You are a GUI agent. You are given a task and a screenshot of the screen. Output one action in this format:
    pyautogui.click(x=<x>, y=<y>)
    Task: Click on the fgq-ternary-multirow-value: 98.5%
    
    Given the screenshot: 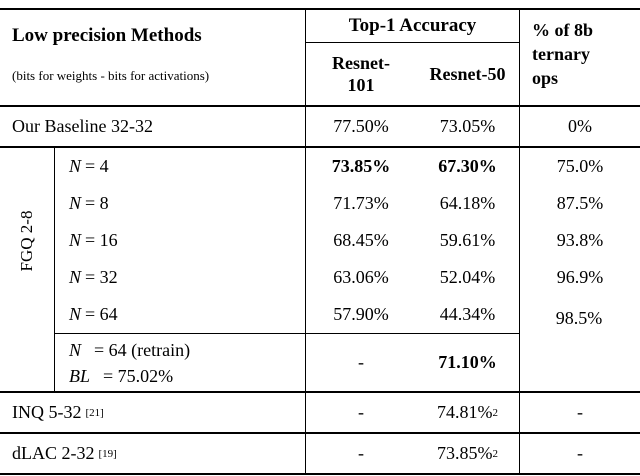 What is the action you would take?
    pyautogui.click(x=579, y=318)
    